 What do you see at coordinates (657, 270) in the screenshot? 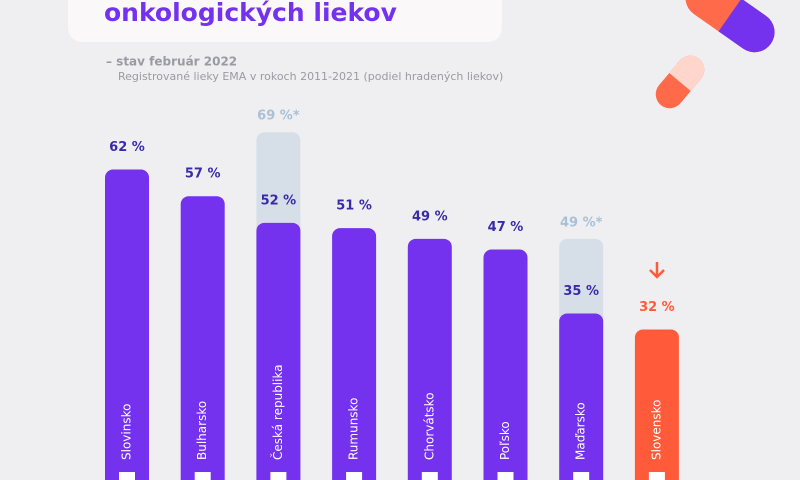
I see `down-arrow` at bounding box center [657, 270].